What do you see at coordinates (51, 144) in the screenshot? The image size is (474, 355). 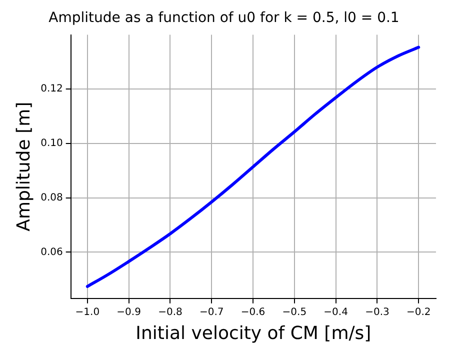 I see `y-tick-label: 0.10` at bounding box center [51, 144].